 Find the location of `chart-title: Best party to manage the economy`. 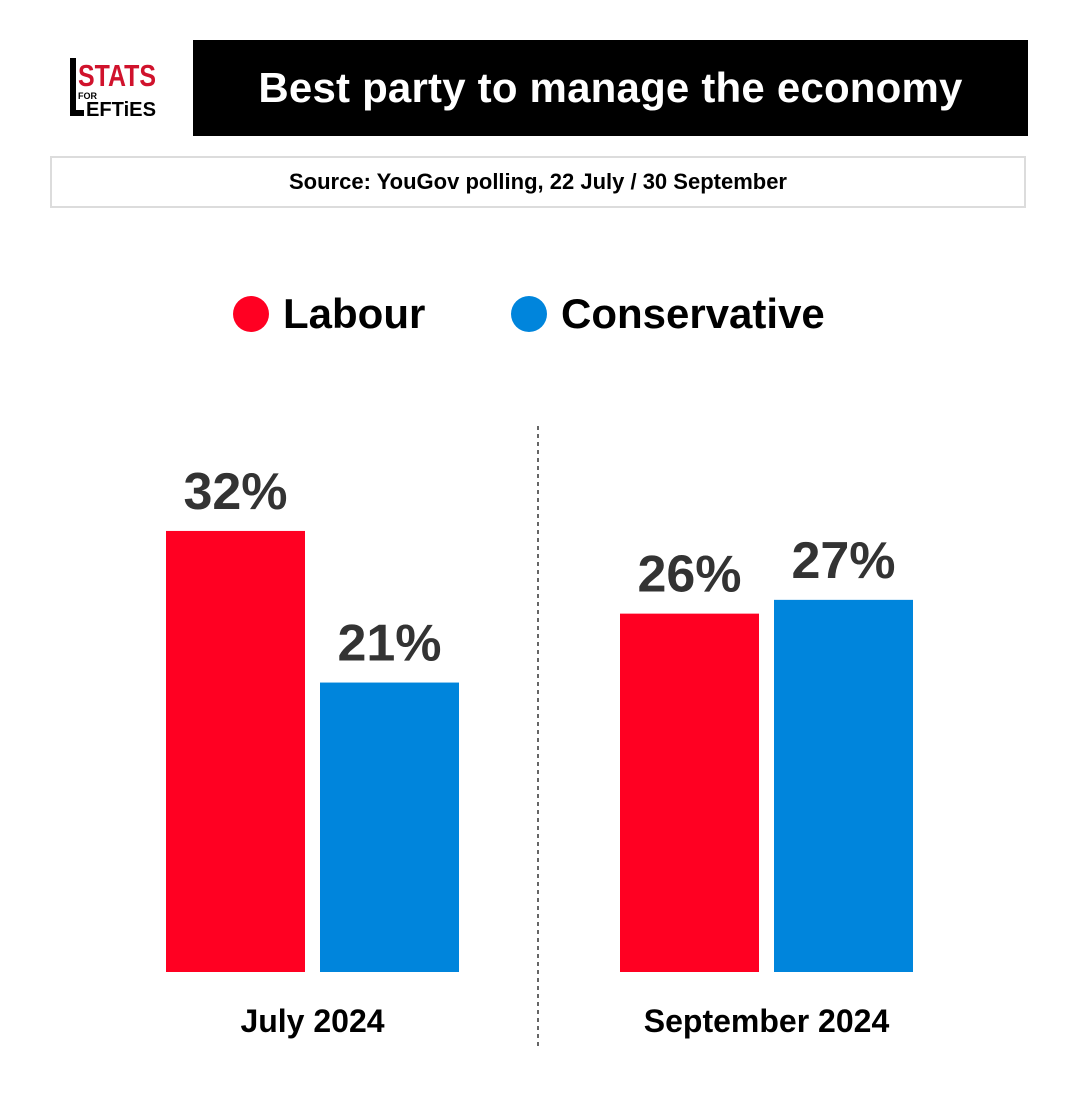

chart-title: Best party to manage the economy is located at coordinates (610, 87).